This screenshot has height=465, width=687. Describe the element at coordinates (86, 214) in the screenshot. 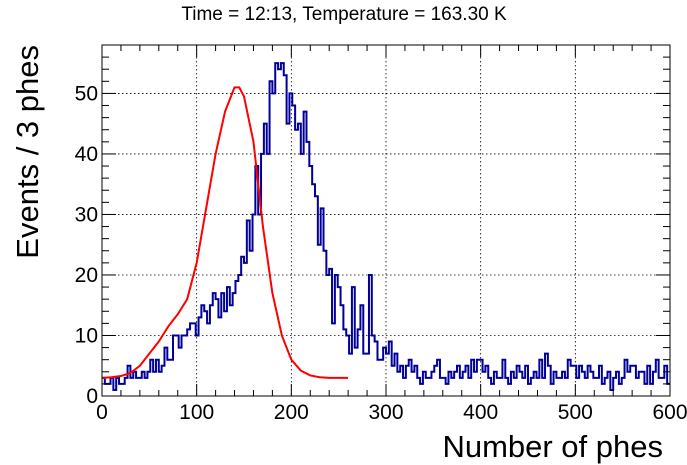

I see `y-tick-label: 30` at that location.